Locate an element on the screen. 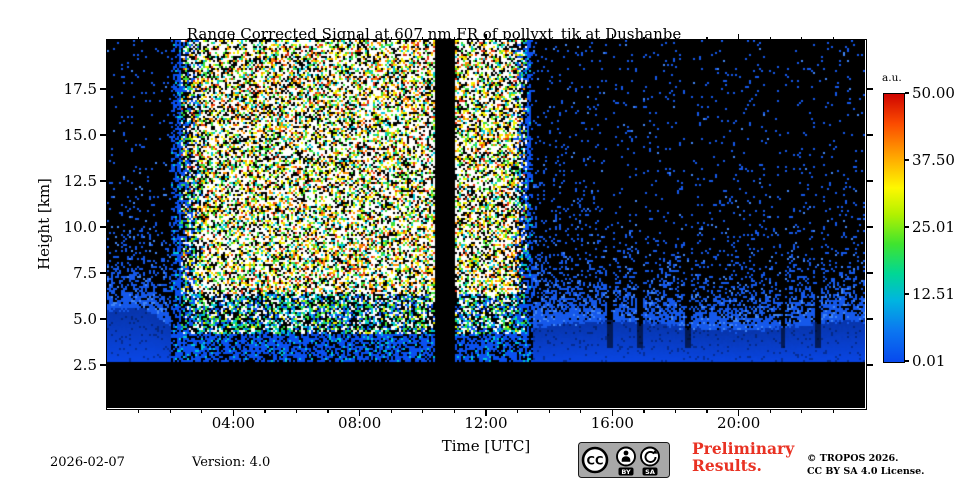 The width and height of the screenshot is (960, 480). x-tick-label: 12:00 is located at coordinates (486, 423).